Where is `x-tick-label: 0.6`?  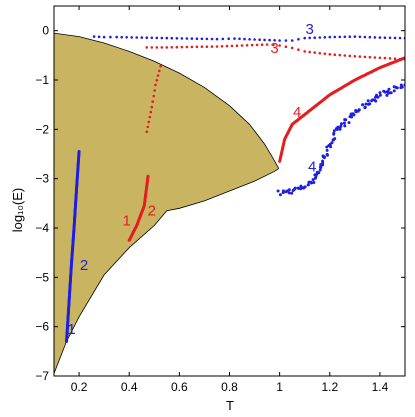 x-tick-label: 0.6 is located at coordinates (179, 387).